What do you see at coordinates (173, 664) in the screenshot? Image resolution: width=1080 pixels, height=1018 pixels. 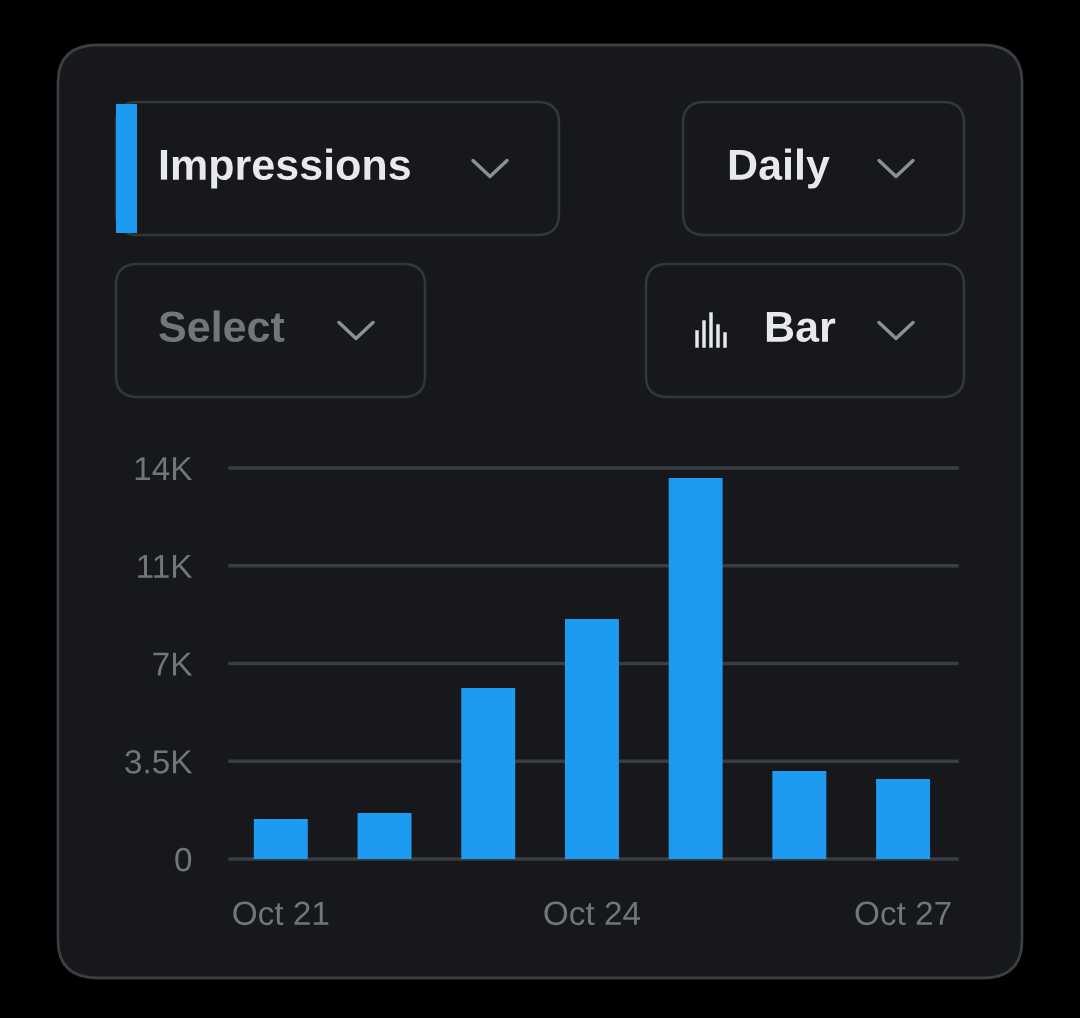 I see `y-tick-label: 7K` at bounding box center [173, 664].